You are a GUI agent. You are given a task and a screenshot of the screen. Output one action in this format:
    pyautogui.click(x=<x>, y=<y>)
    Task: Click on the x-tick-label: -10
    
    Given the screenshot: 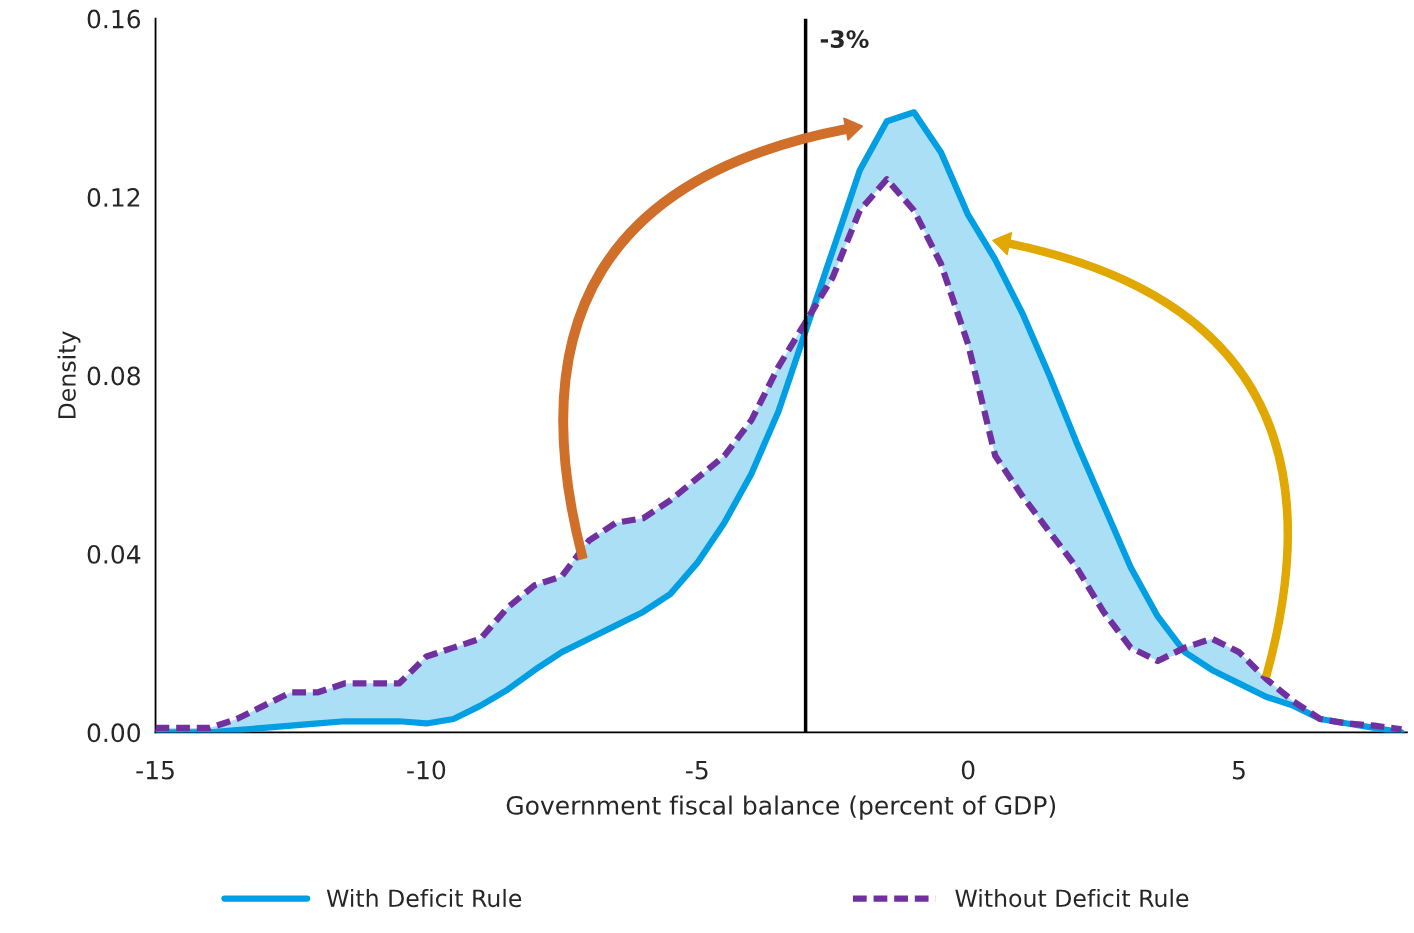 What is the action you would take?
    pyautogui.click(x=426, y=770)
    